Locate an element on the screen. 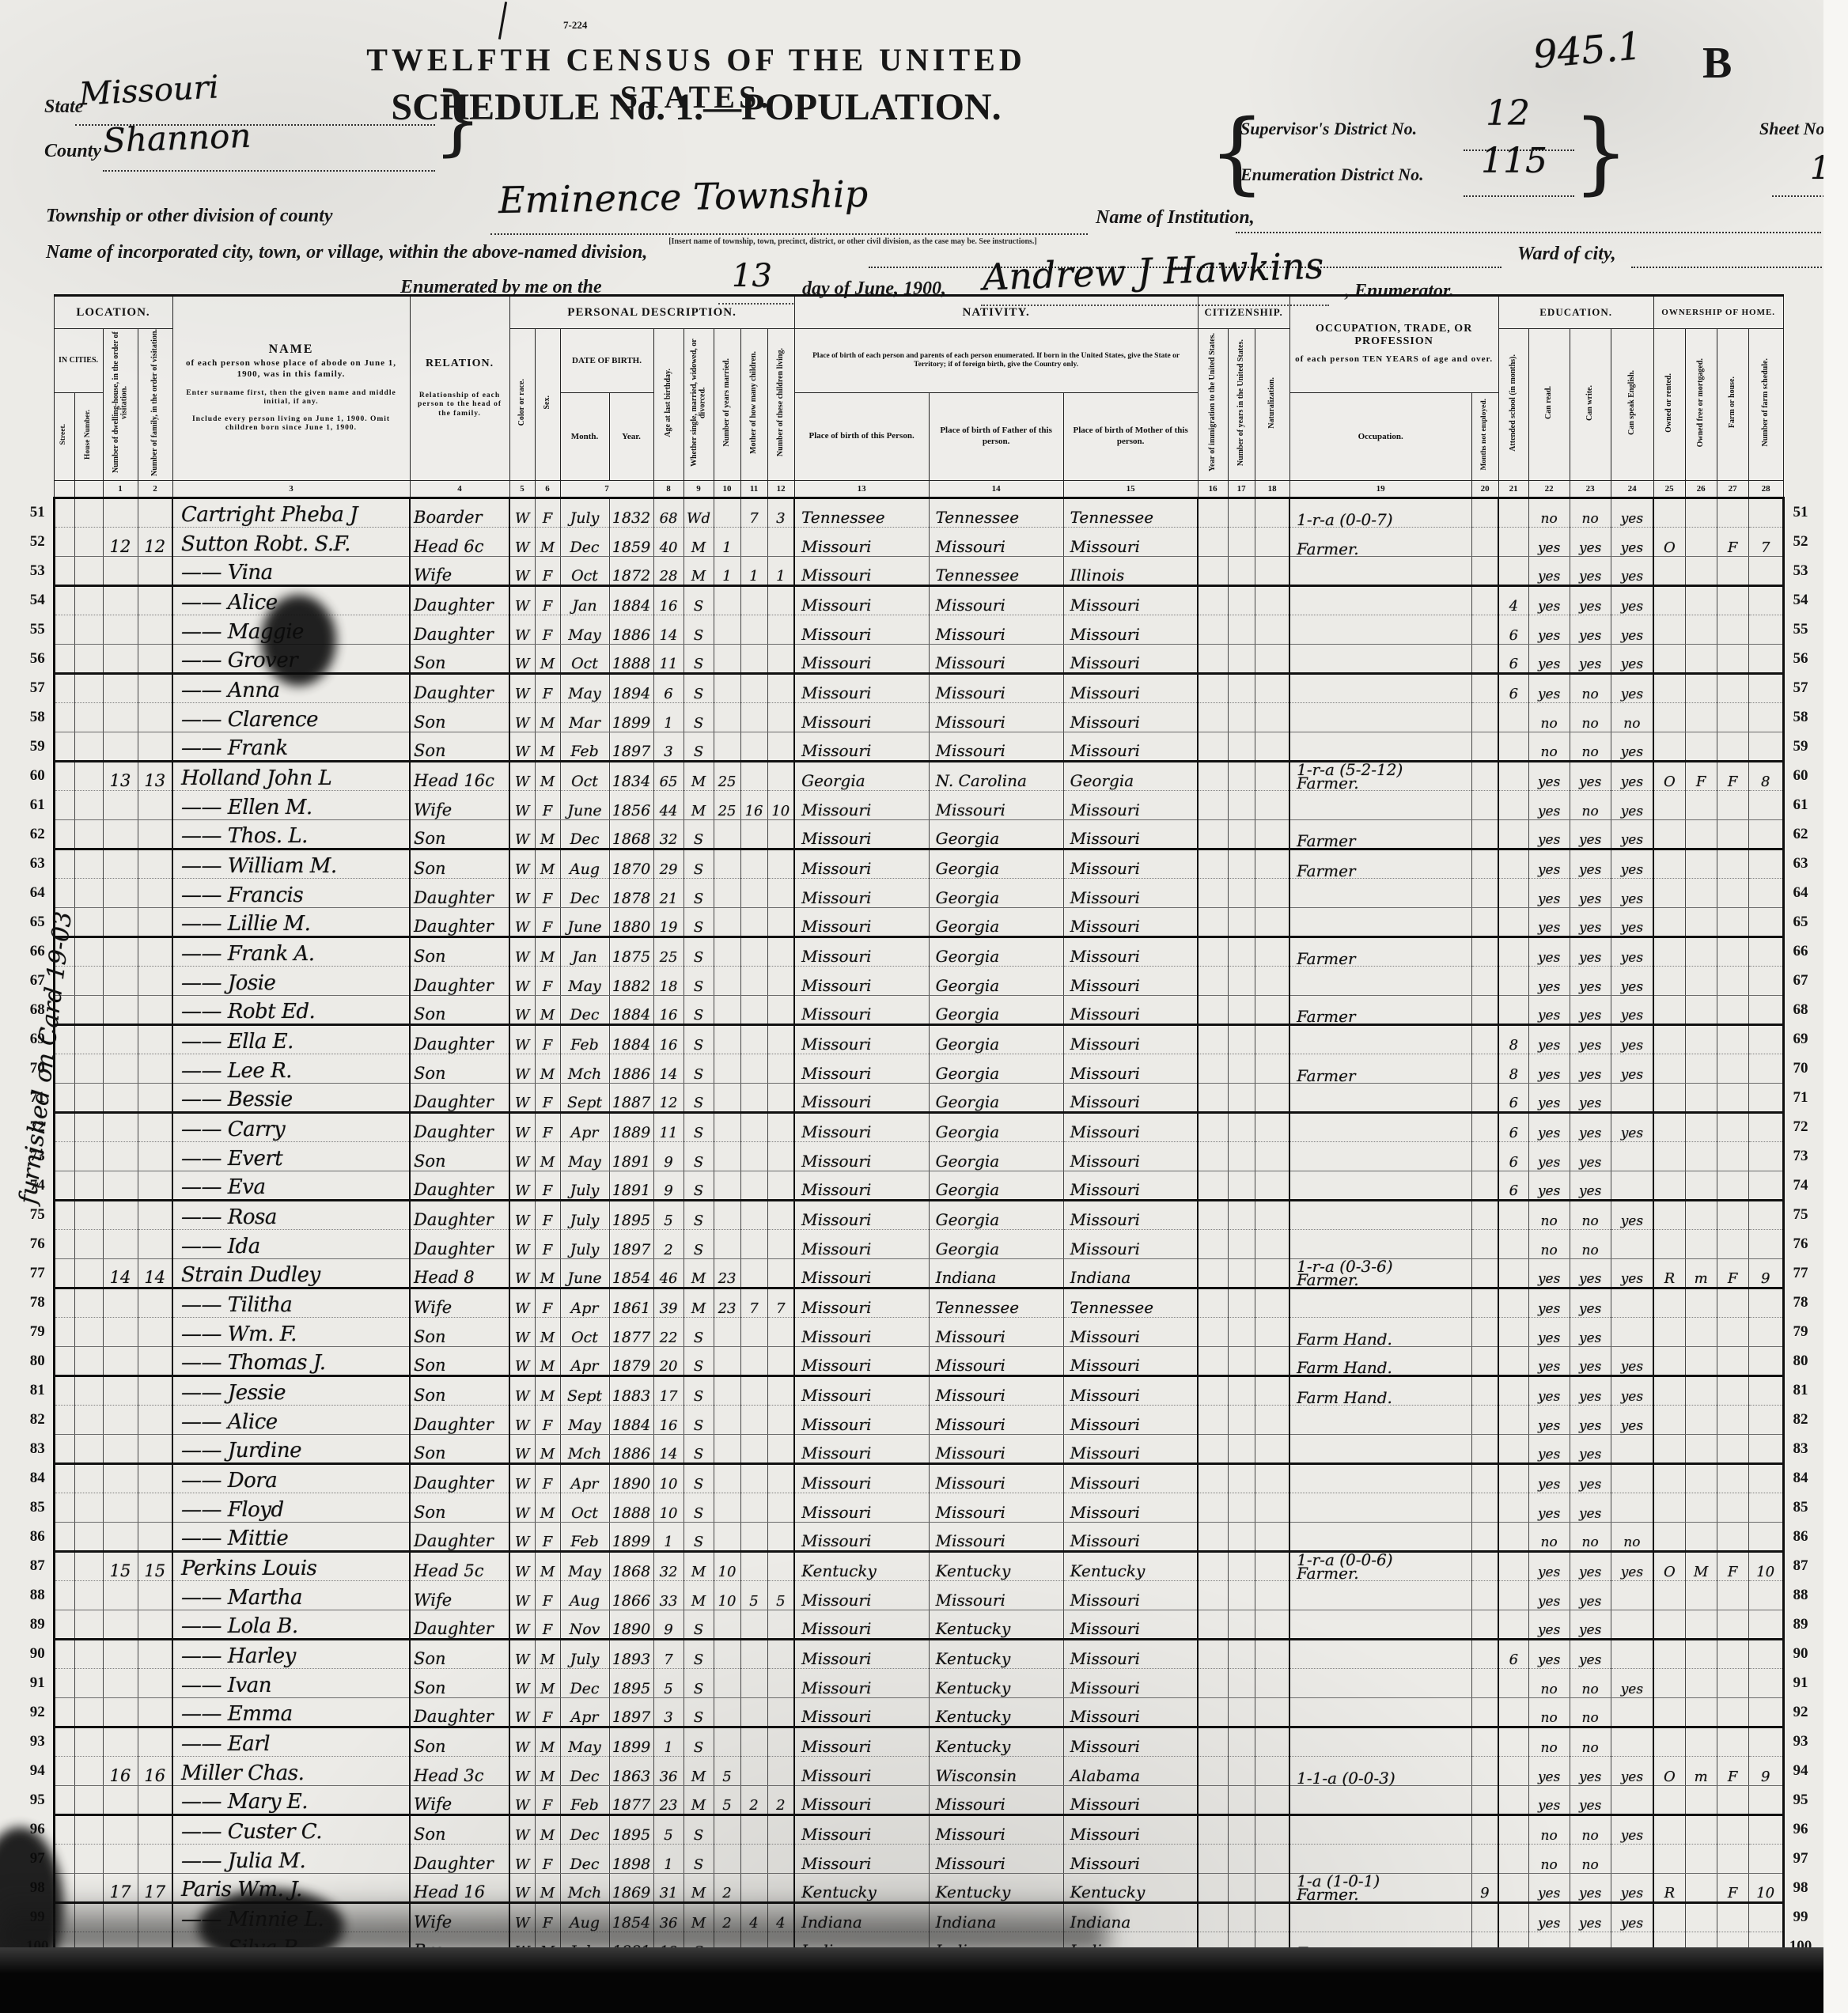 The image size is (1848, 2013). years-married-header: Number of years married. is located at coordinates (727, 404).